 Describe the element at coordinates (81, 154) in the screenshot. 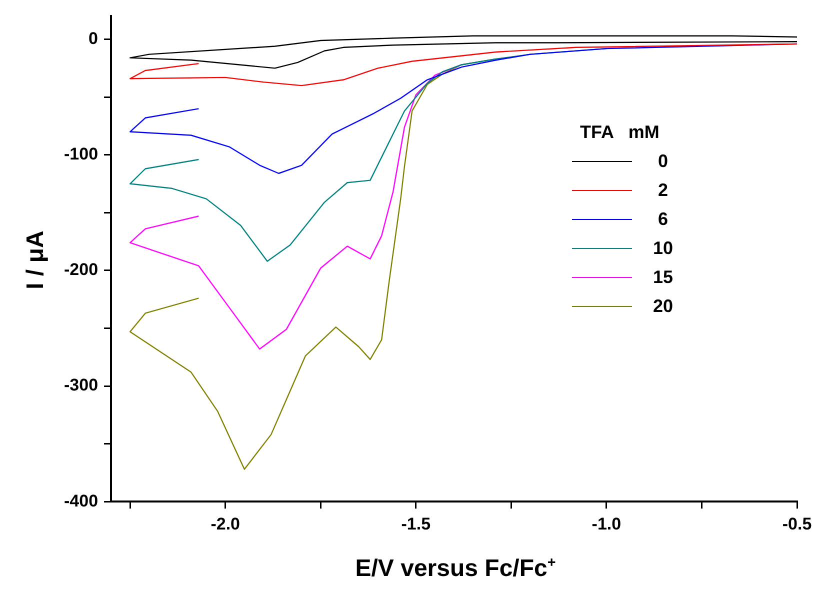

I see `y-tick-label: -100` at that location.